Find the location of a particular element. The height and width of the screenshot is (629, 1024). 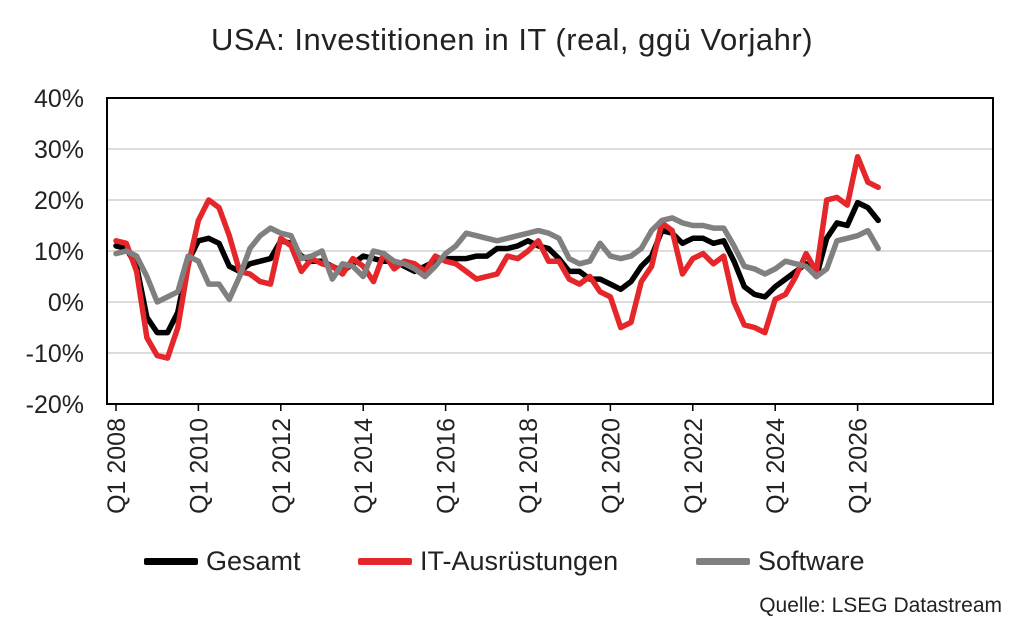

source-note: Quelle: LSEG Datastream is located at coordinates (880, 605).